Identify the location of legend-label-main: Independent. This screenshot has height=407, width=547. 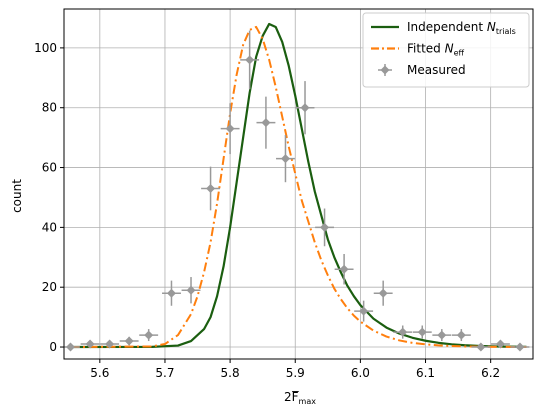
(447, 27).